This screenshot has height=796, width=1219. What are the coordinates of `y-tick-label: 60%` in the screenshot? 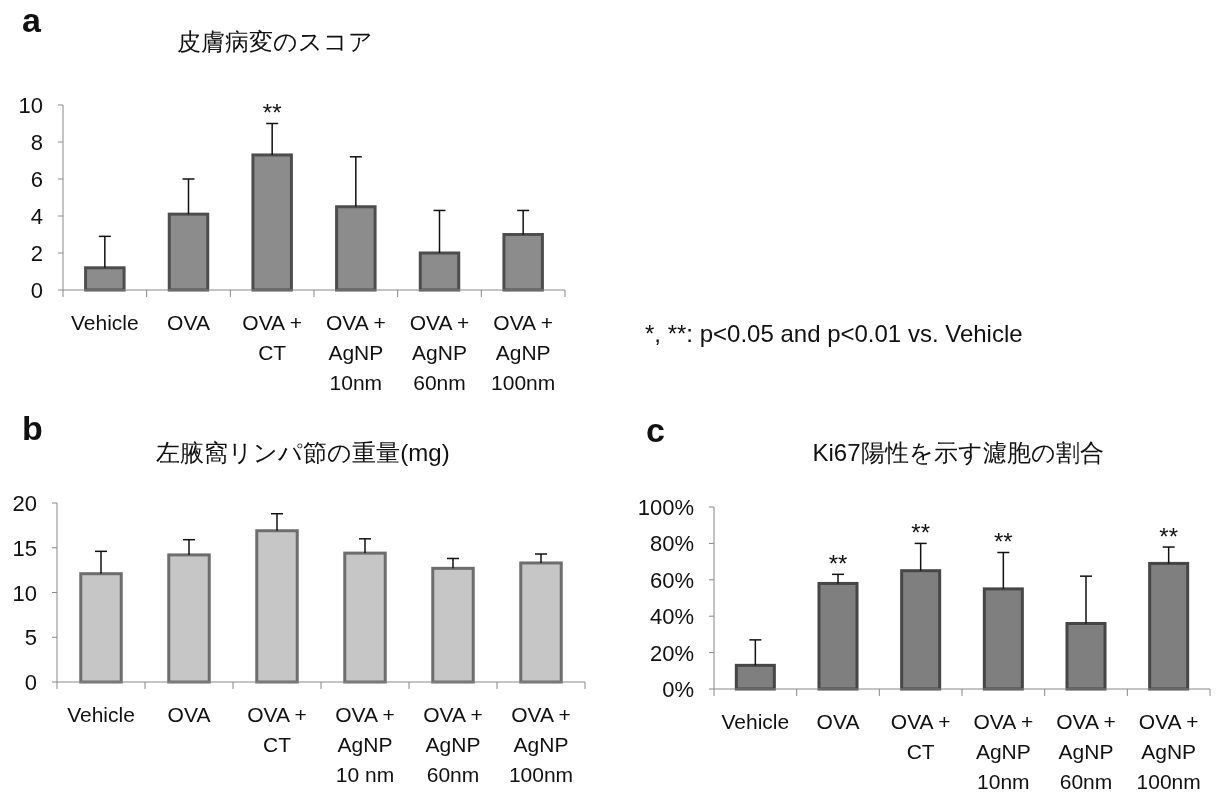 It's located at (671, 580).